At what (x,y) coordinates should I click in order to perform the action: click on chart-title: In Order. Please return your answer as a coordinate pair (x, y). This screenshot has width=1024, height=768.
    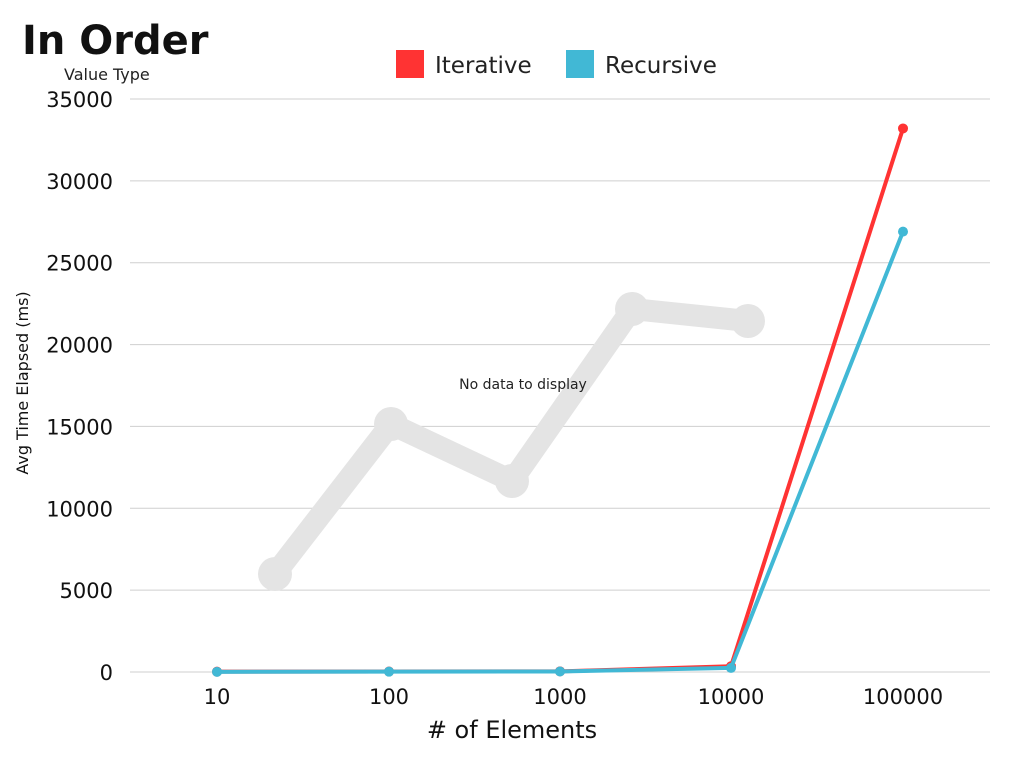
    Looking at the image, I should click on (115, 41).